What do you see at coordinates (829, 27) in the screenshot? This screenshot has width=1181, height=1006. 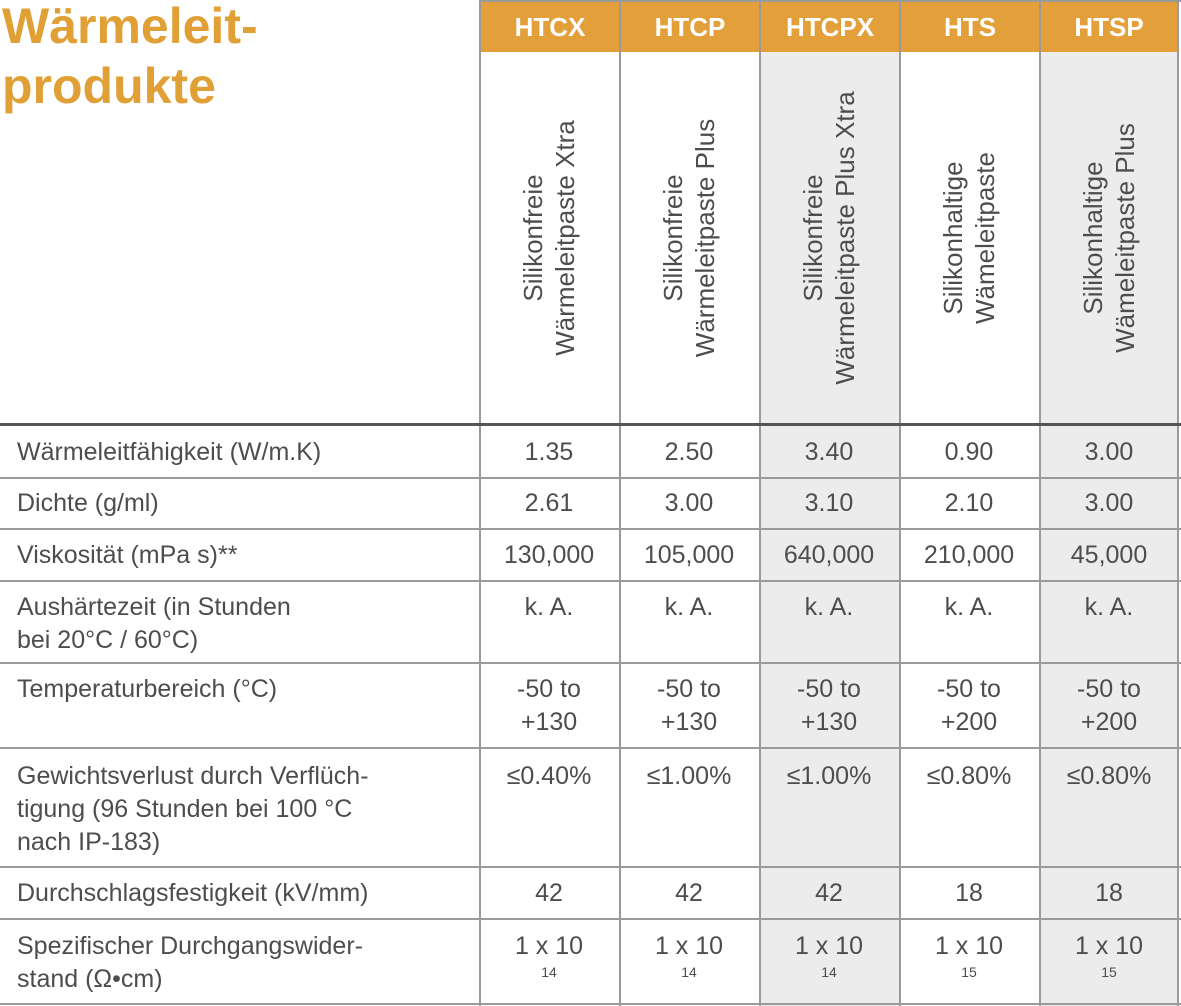 I see `header-code-htcpx: HTCPX` at bounding box center [829, 27].